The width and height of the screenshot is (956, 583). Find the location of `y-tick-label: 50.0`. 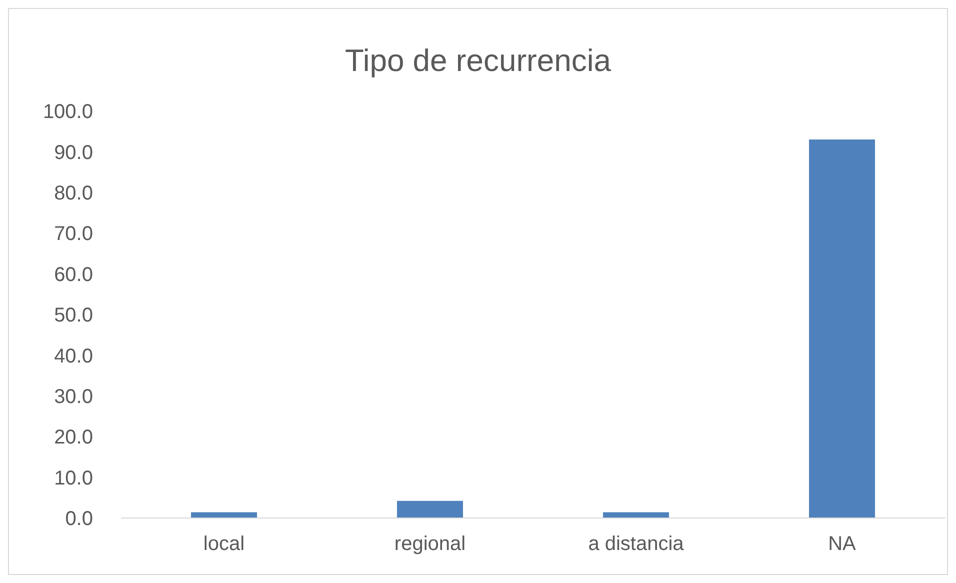

y-tick-label: 50.0 is located at coordinates (73, 315).